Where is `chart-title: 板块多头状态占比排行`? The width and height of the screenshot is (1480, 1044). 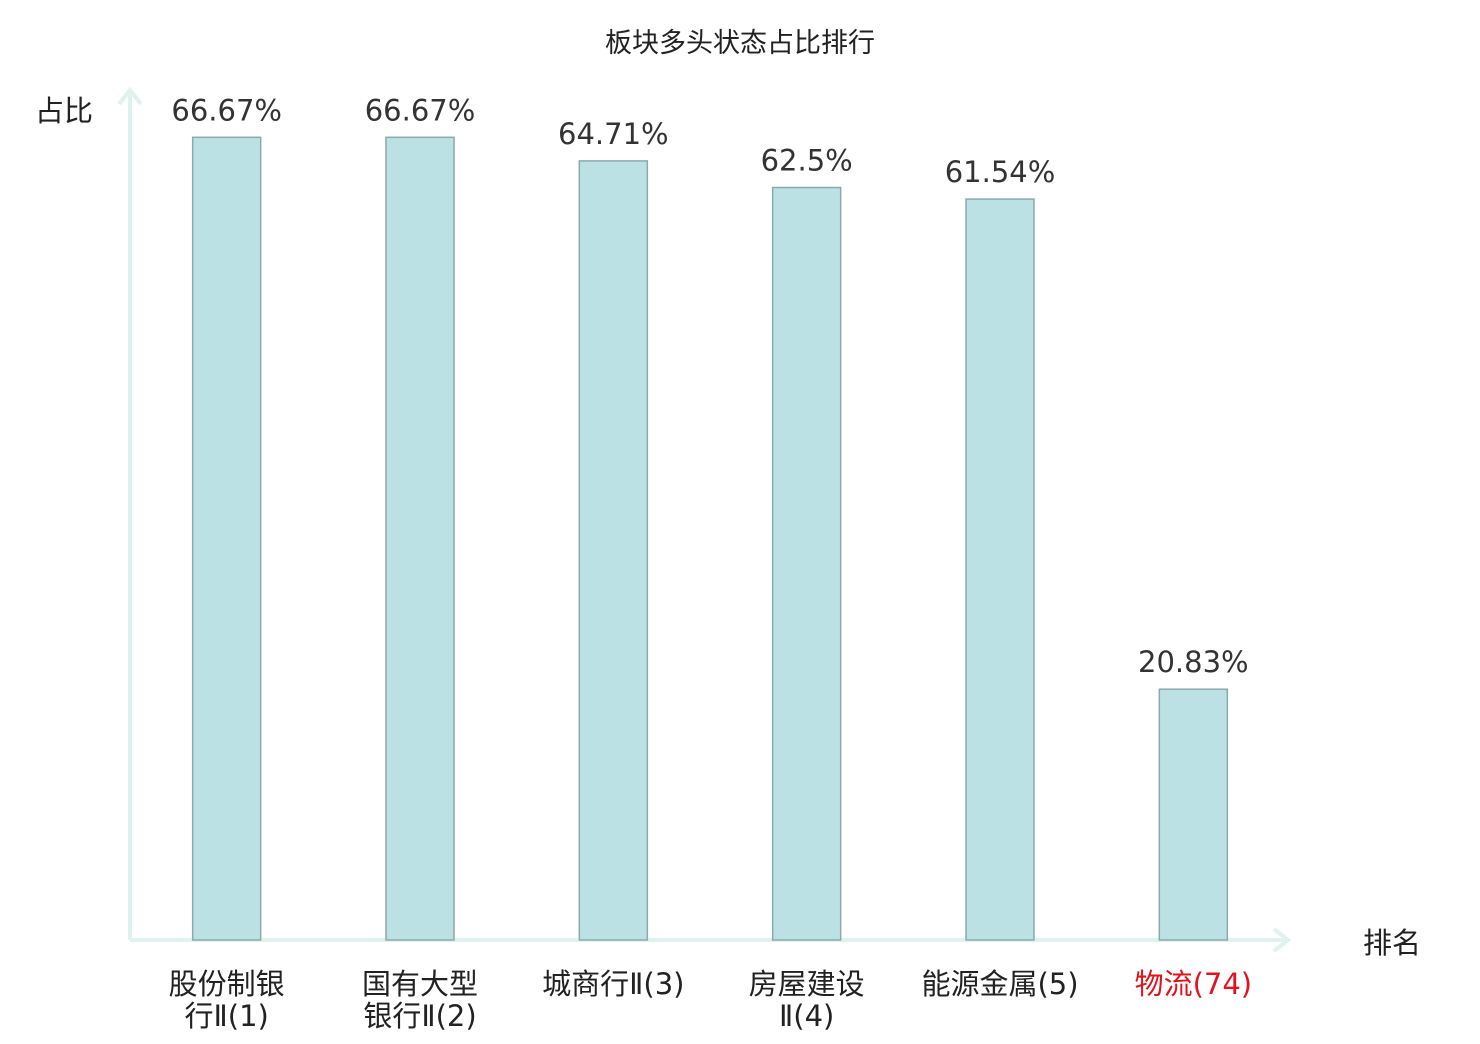 chart-title: 板块多头状态占比排行 is located at coordinates (740, 43).